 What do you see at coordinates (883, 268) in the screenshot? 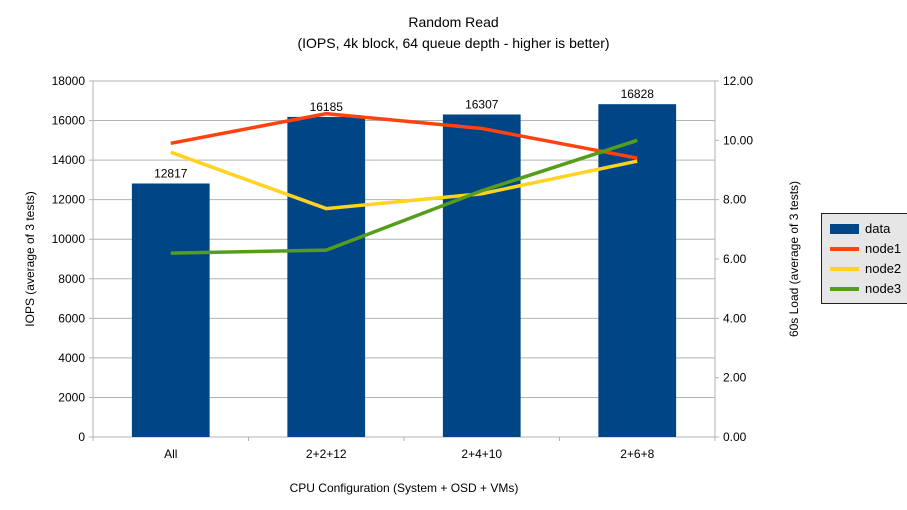
I see `legend-label-node2: node2` at bounding box center [883, 268].